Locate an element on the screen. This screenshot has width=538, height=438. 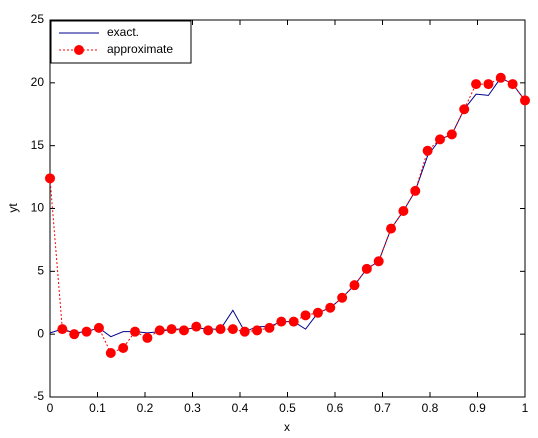
legend-box is located at coordinates (121, 42).